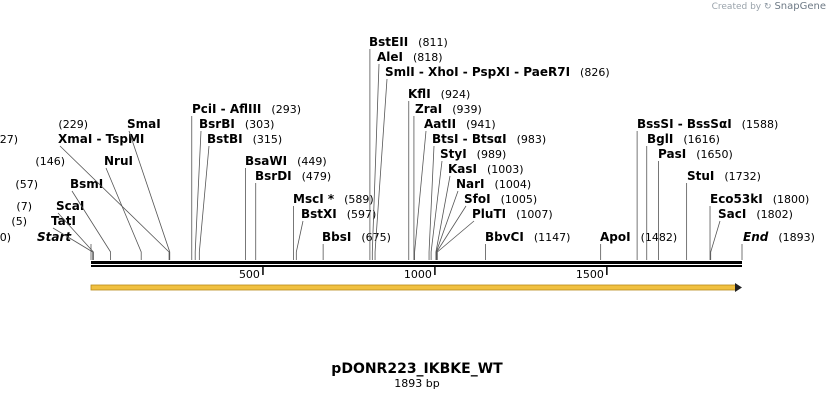 Image resolution: width=834 pixels, height=400 pixels. I want to click on site-position: (597), so click(362, 214).